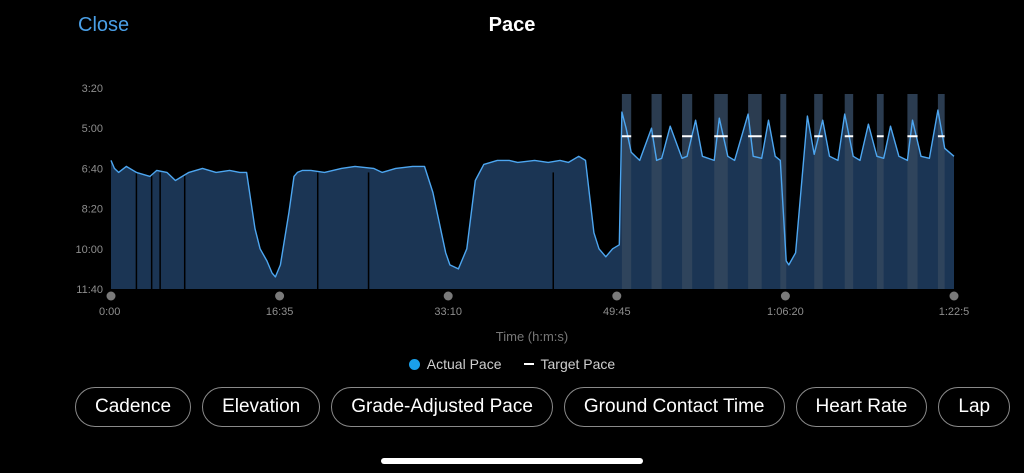 The height and width of the screenshot is (473, 1024). I want to click on metric-elevation-button: Elevation, so click(261, 407).